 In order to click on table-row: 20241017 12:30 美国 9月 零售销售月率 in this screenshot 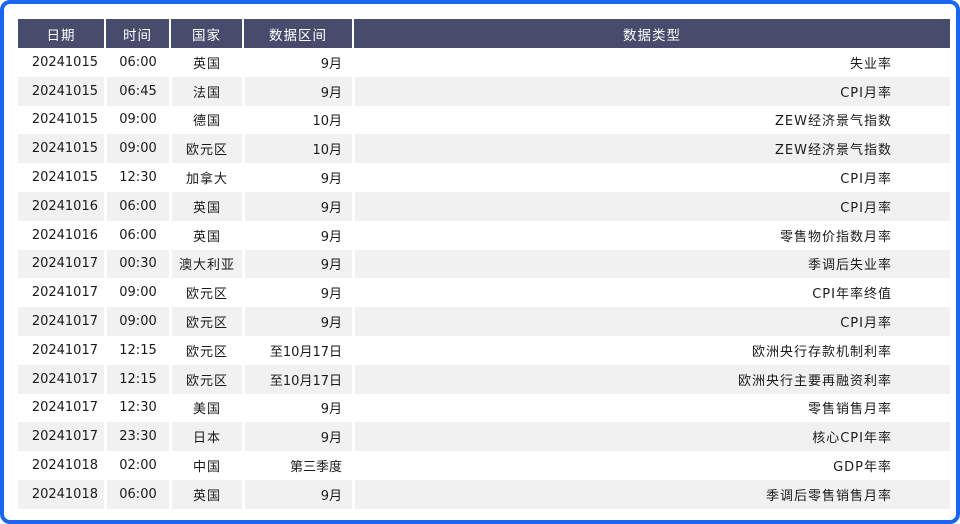, I will do `click(484, 408)`.